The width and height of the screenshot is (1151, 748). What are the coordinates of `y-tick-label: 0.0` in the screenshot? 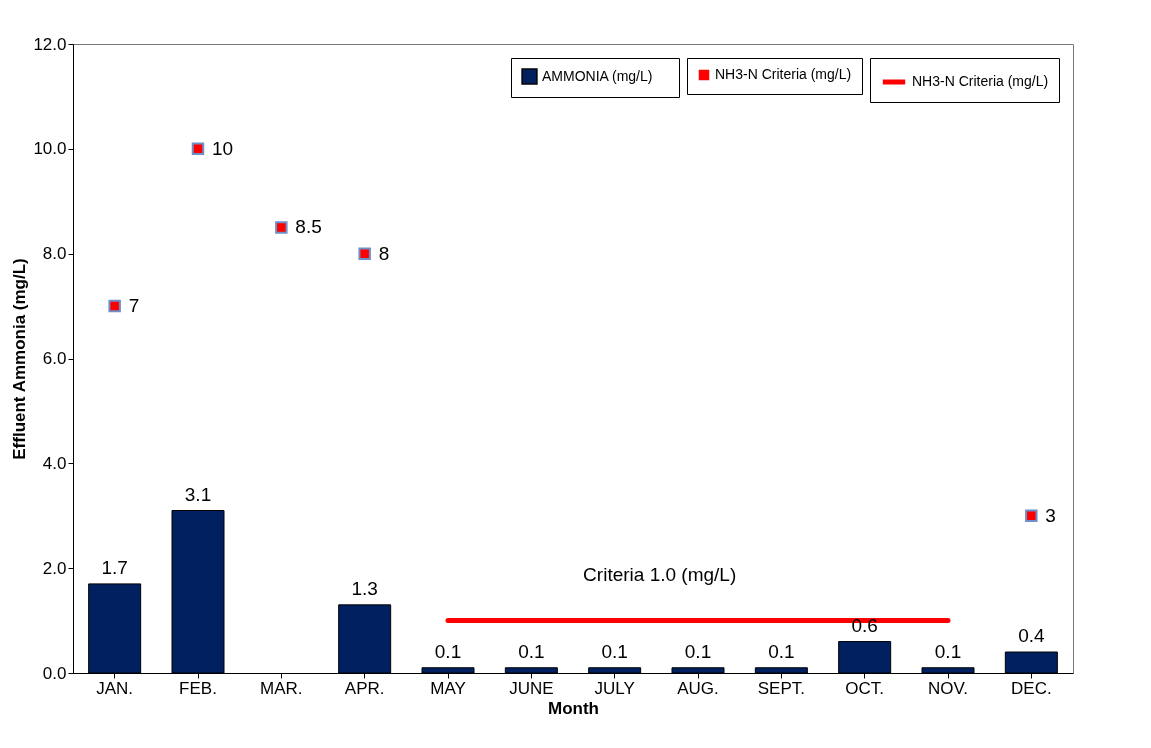 It's located at (54, 673).